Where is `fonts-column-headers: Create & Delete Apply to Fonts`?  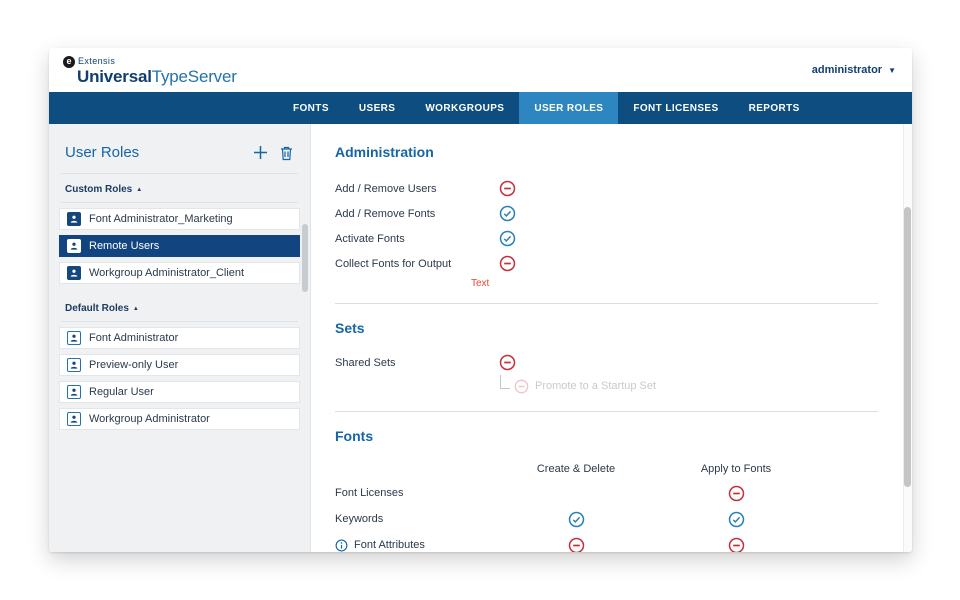
fonts-column-headers: Create & Delete Apply to Fonts is located at coordinates (606, 469).